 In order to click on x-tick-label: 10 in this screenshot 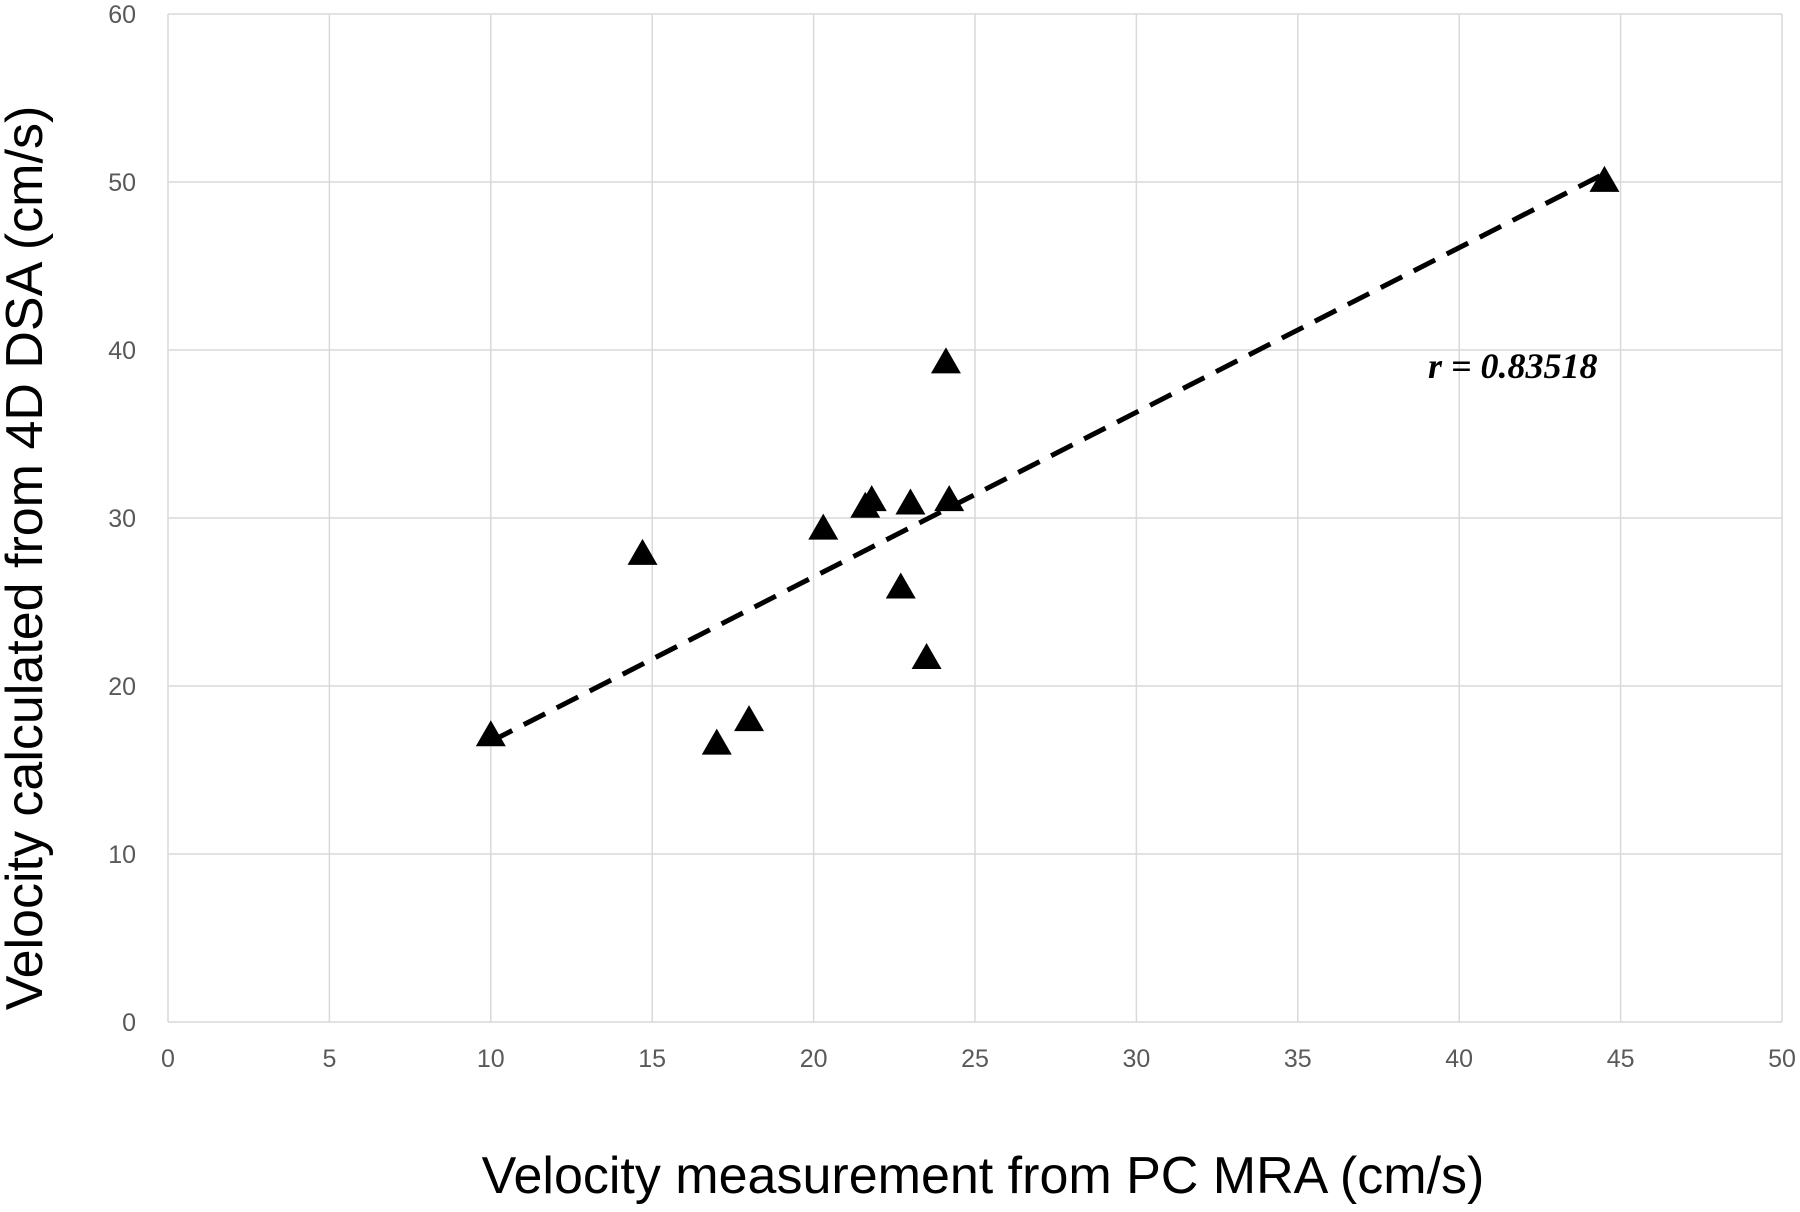, I will do `click(491, 1059)`.